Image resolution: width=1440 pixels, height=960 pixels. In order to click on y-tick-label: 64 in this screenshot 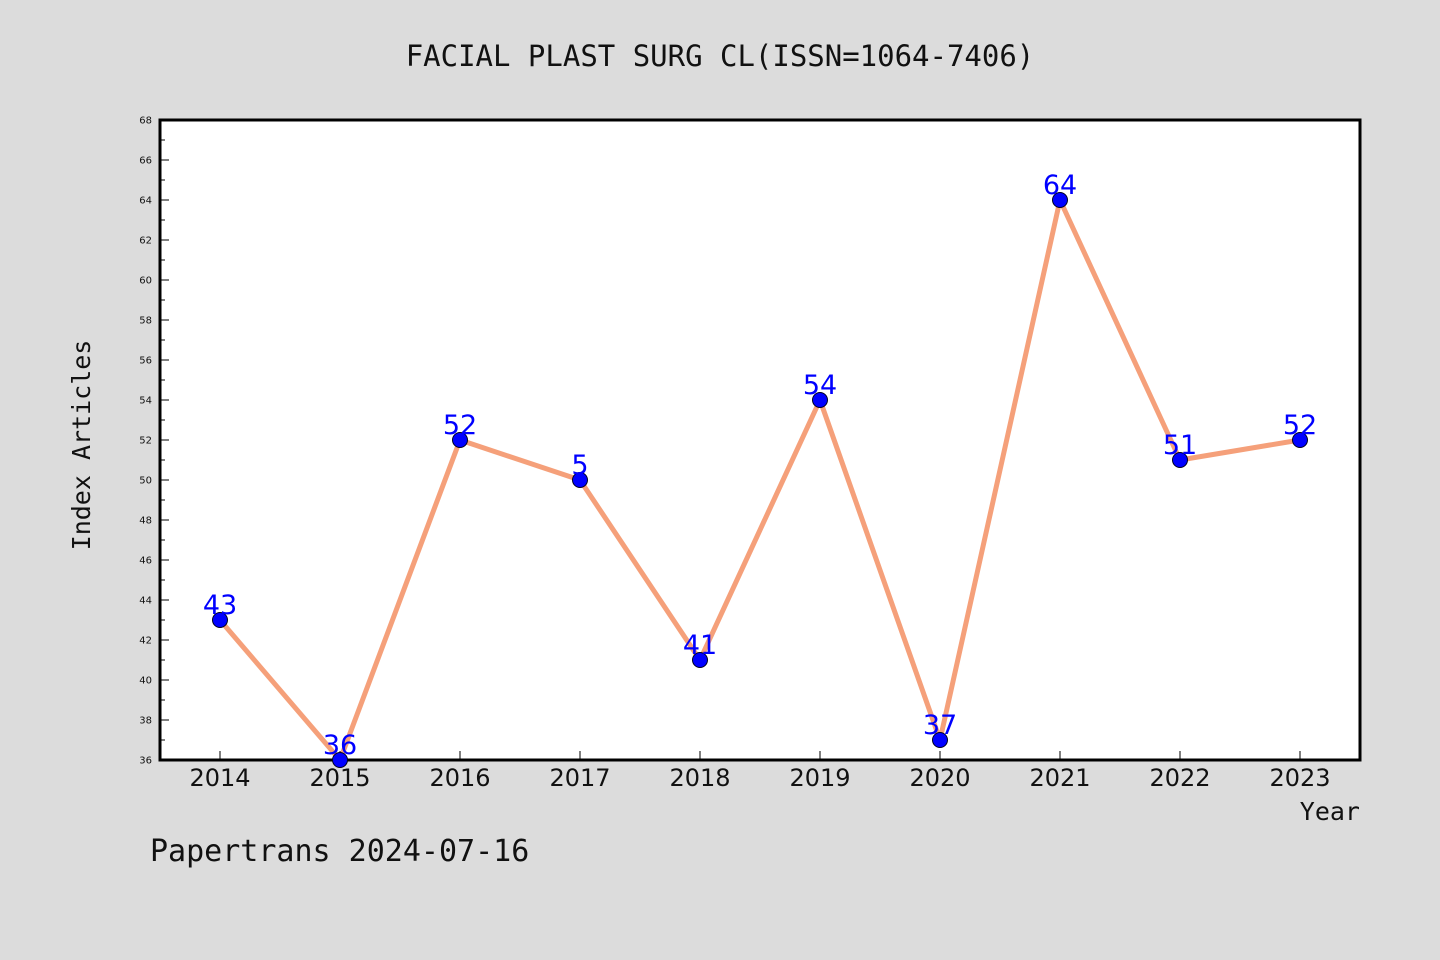, I will do `click(145, 201)`.